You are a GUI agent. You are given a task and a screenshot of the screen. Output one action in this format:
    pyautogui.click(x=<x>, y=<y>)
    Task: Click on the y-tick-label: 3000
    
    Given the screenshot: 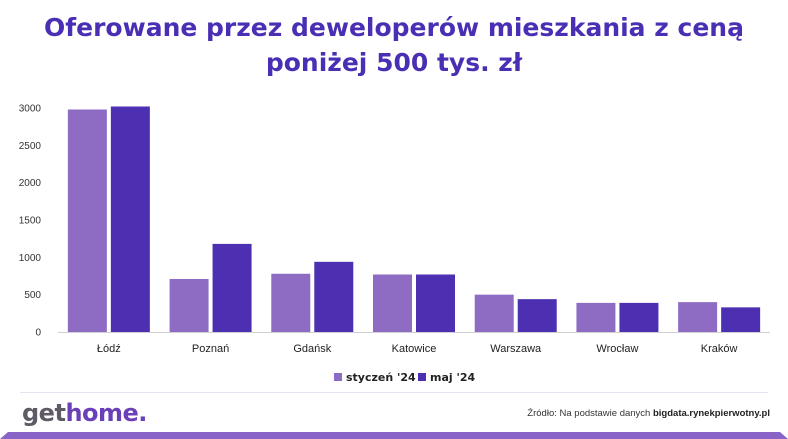 What is the action you would take?
    pyautogui.click(x=30, y=109)
    